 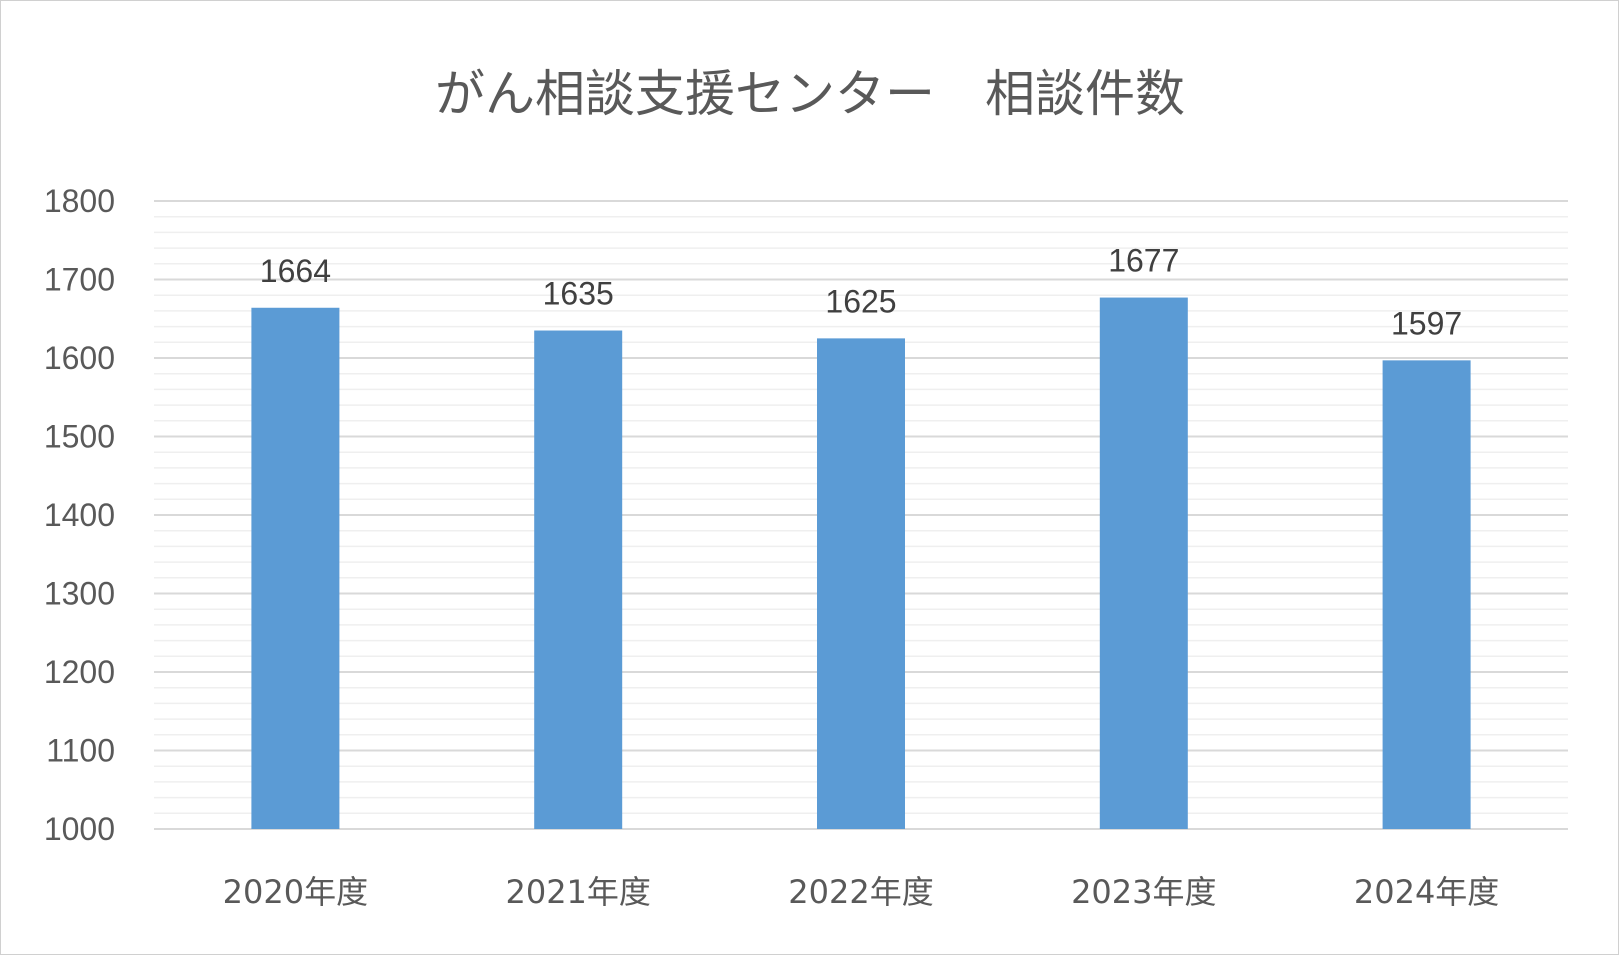 I want to click on x-category-label: 2023年度, so click(x=1143, y=892).